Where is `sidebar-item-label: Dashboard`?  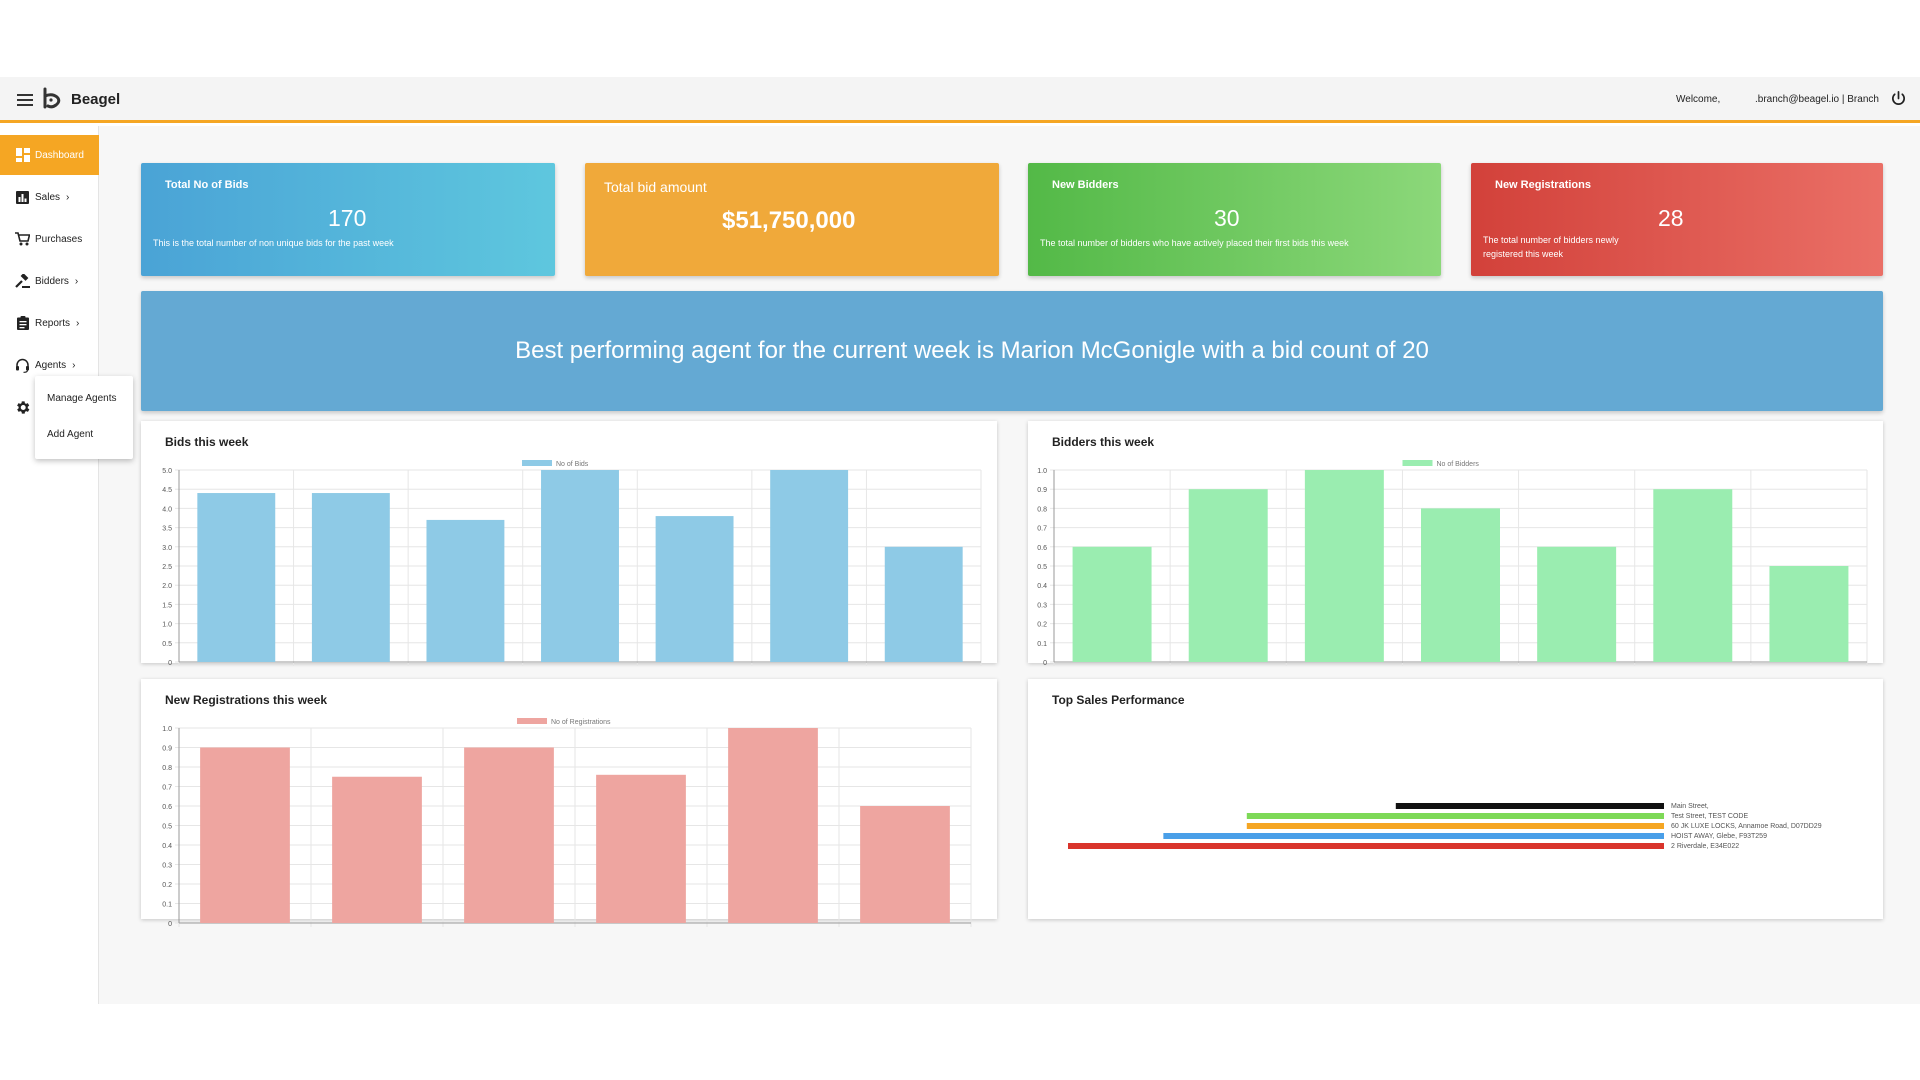
sidebar-item-label: Dashboard is located at coordinates (59, 155).